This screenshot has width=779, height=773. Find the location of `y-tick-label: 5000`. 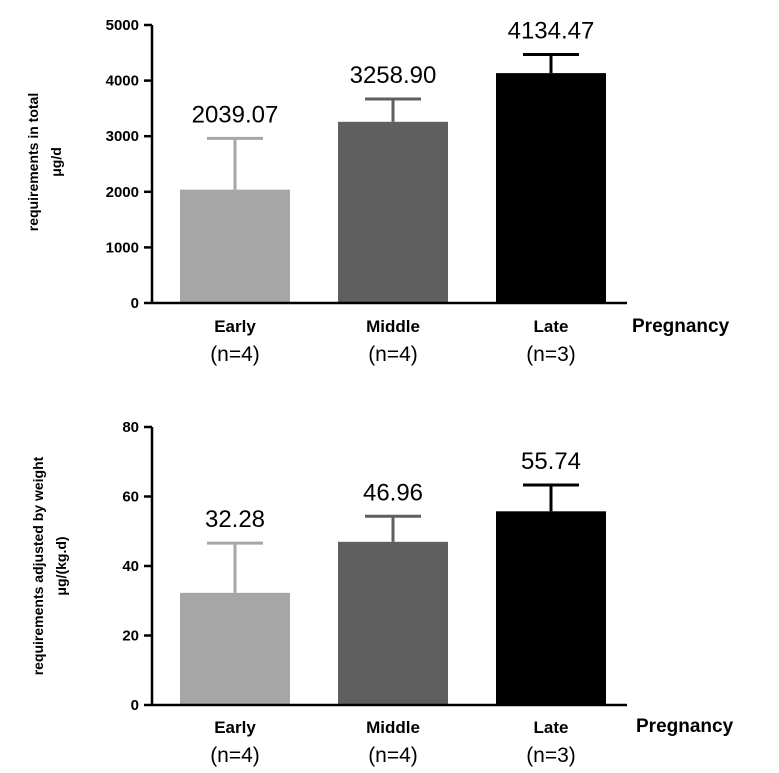

y-tick-label: 5000 is located at coordinates (122, 25).